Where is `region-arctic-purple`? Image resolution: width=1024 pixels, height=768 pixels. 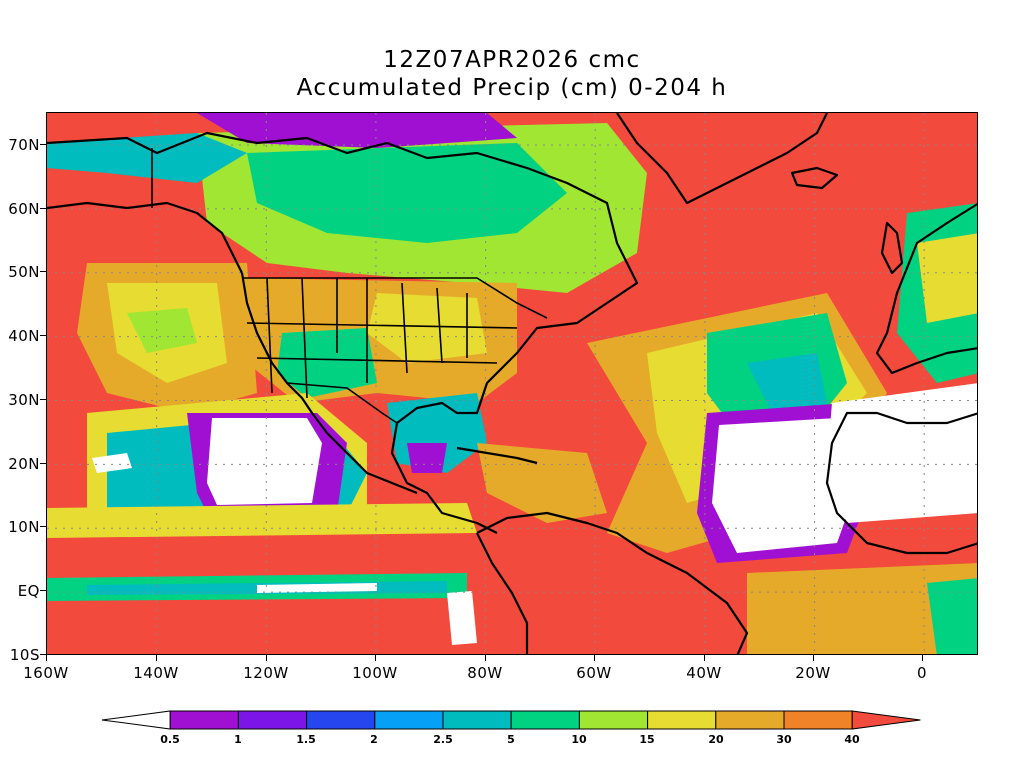 region-arctic-purple is located at coordinates (357, 130).